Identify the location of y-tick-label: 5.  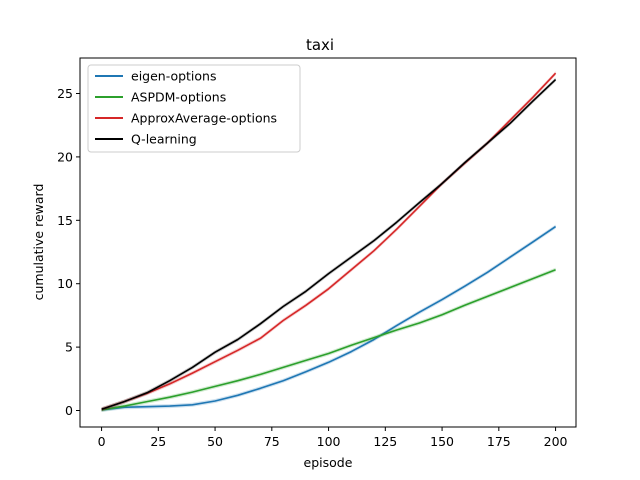
(69, 347).